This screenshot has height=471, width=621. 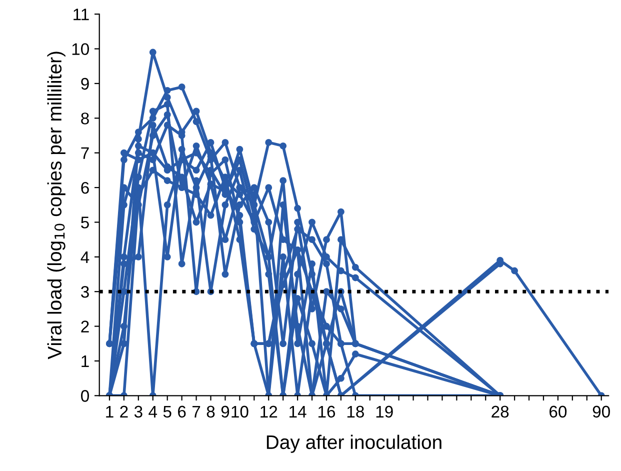 I want to click on x-tick-label: 8, so click(x=210, y=412).